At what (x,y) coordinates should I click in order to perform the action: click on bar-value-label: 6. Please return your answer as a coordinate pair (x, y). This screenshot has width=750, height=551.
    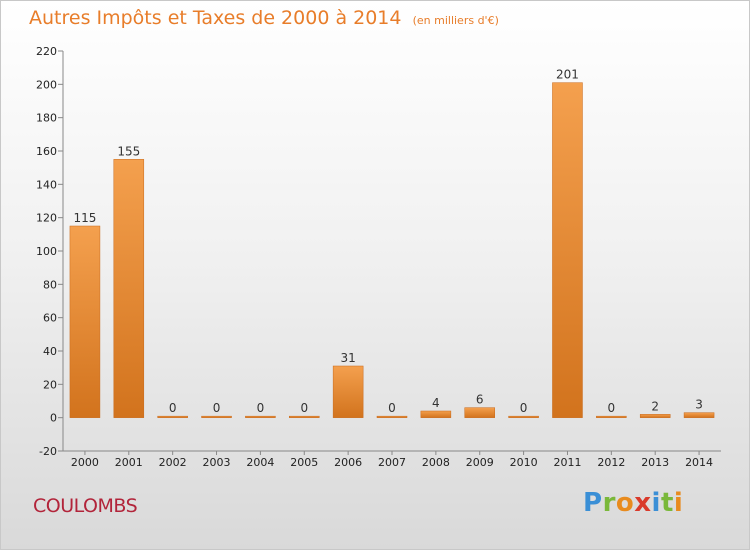
    Looking at the image, I should click on (480, 400).